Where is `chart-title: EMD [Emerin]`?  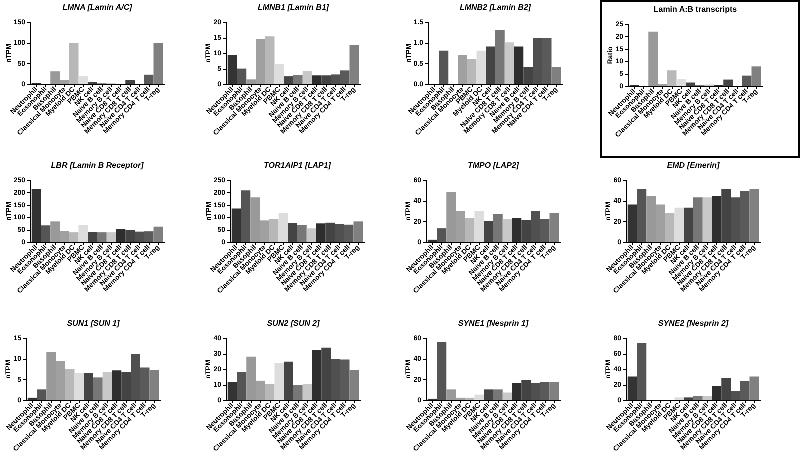 chart-title: EMD [Emerin] is located at coordinates (693, 165).